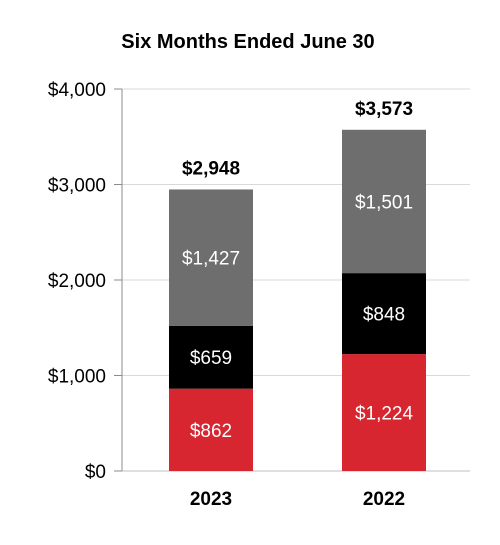 Image resolution: width=500 pixels, height=545 pixels. What do you see at coordinates (77, 281) in the screenshot?
I see `y-tick-label: $2,000` at bounding box center [77, 281].